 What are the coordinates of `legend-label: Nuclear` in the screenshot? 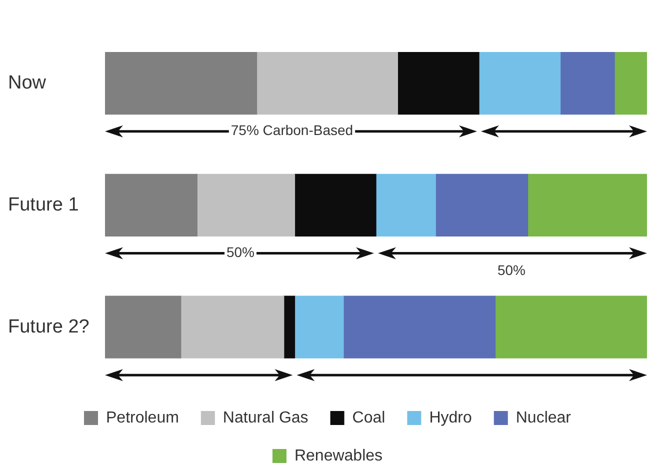 It's located at (544, 417).